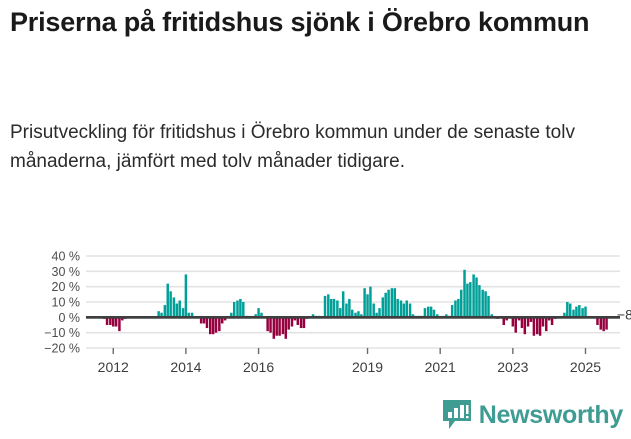 This screenshot has width=631, height=439. Describe the element at coordinates (512, 367) in the screenshot. I see `x-axis-tick-label: 2023` at that location.